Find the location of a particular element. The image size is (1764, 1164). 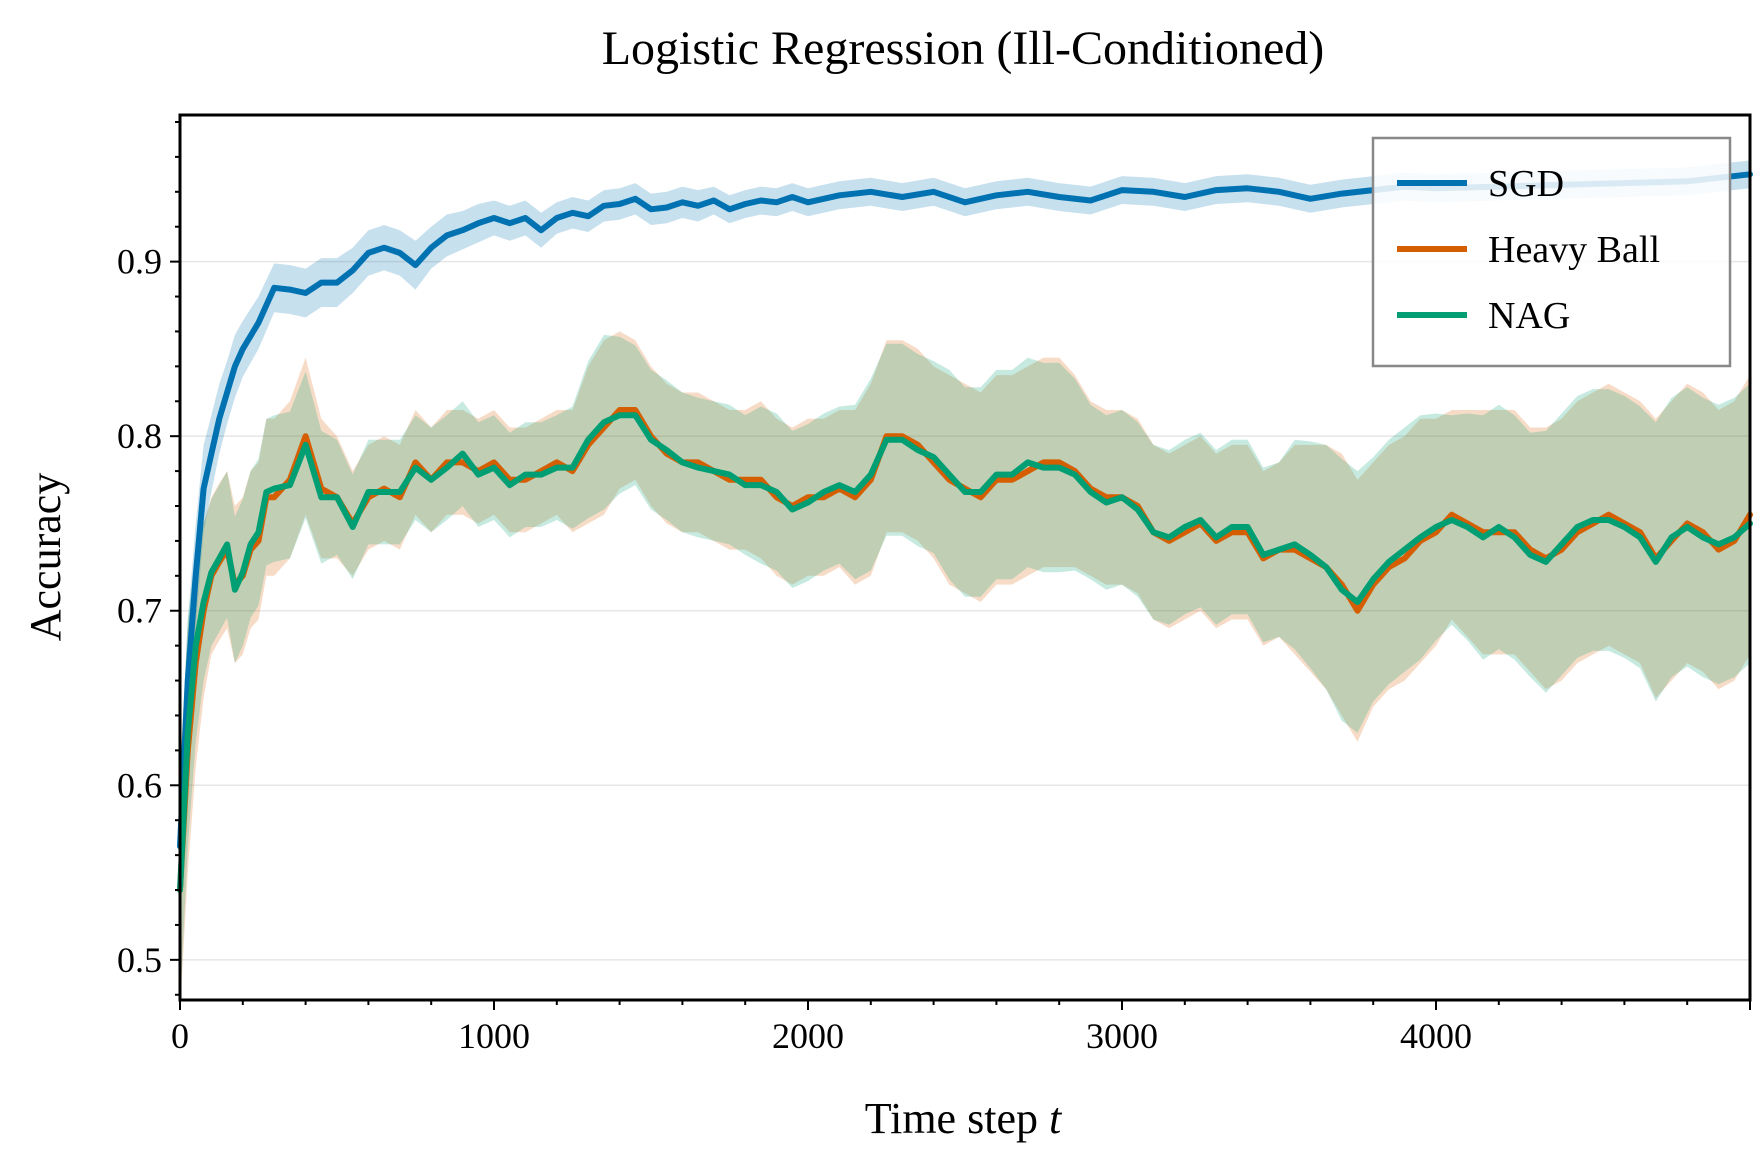

y-axis-label: Accuracy is located at coordinates (45, 557).